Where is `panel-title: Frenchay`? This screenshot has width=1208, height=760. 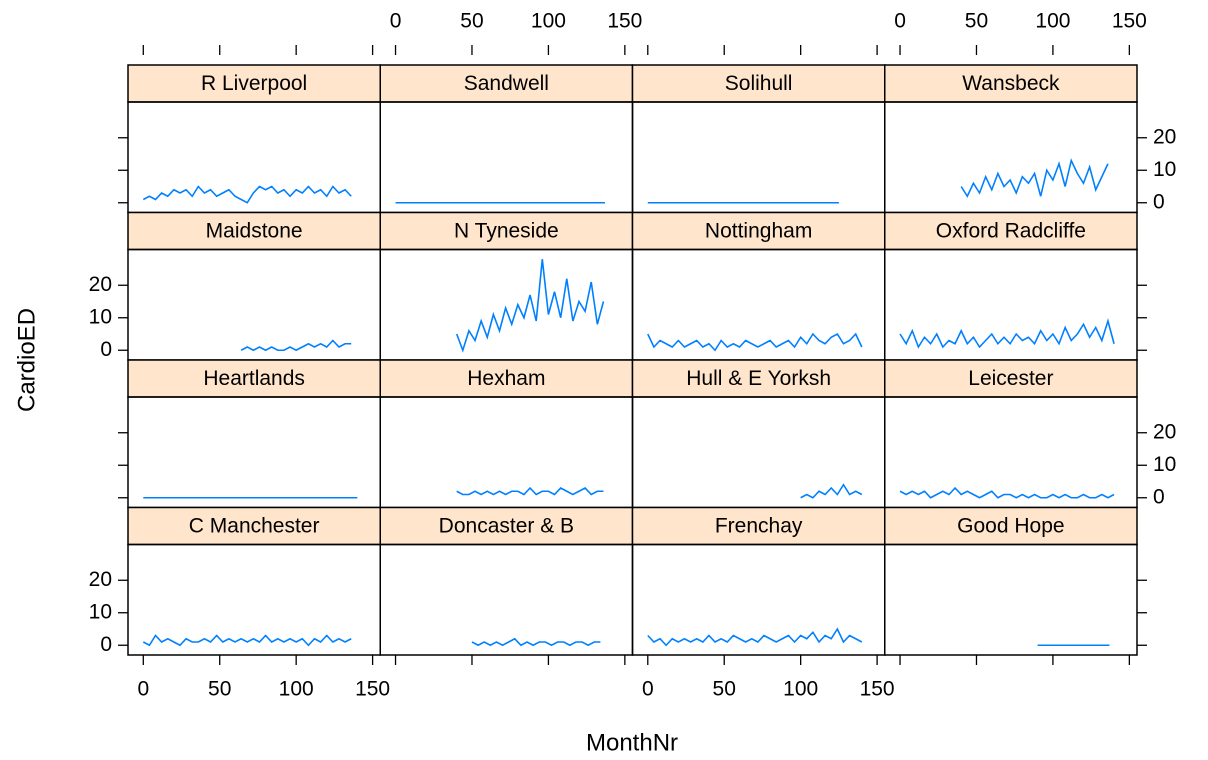
panel-title: Frenchay is located at coordinates (759, 526).